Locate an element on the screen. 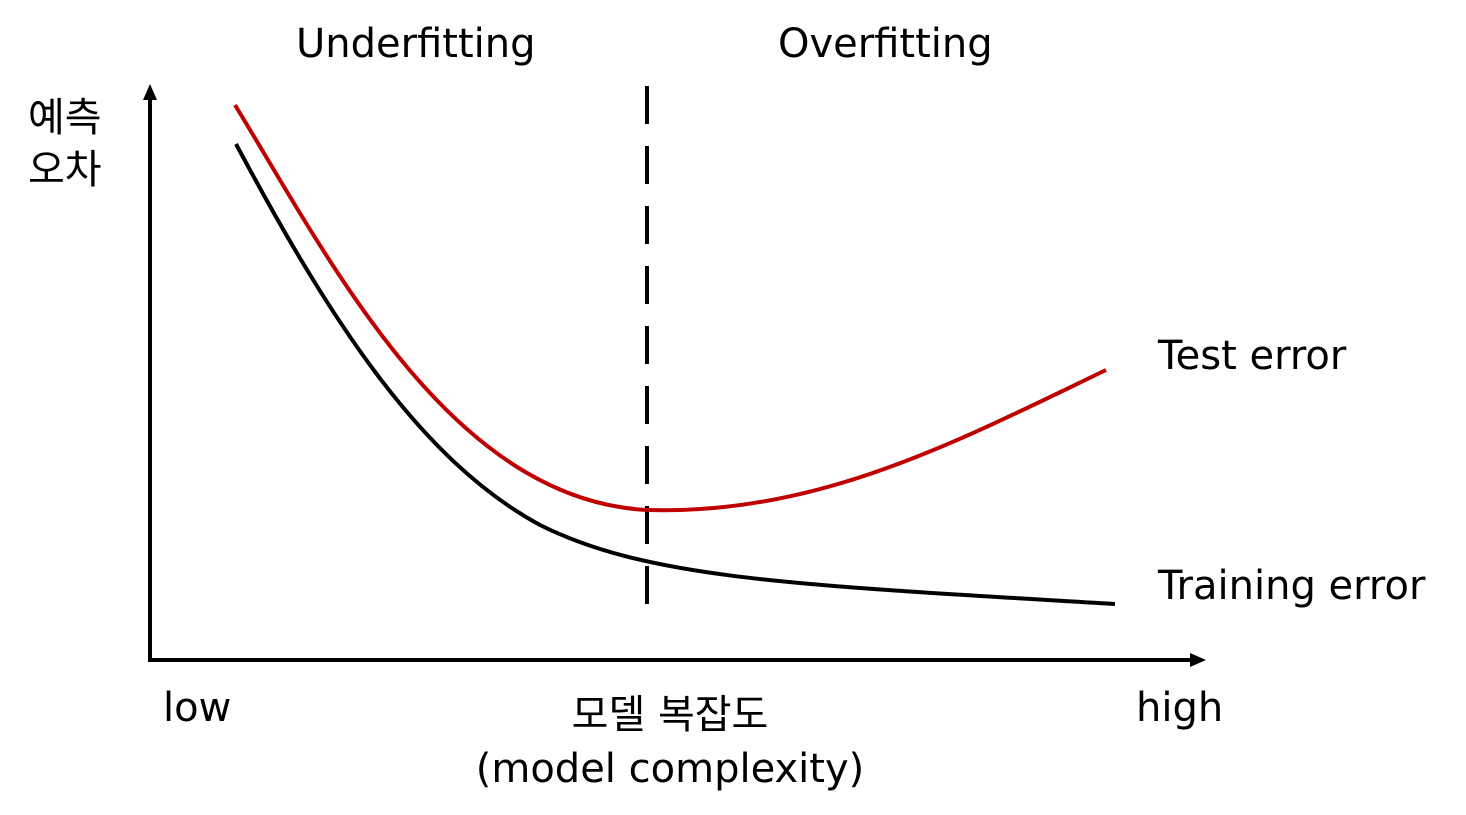 The height and width of the screenshot is (815, 1466). x-axis-label-korean: 모델 복잡도 is located at coordinates (670, 715).